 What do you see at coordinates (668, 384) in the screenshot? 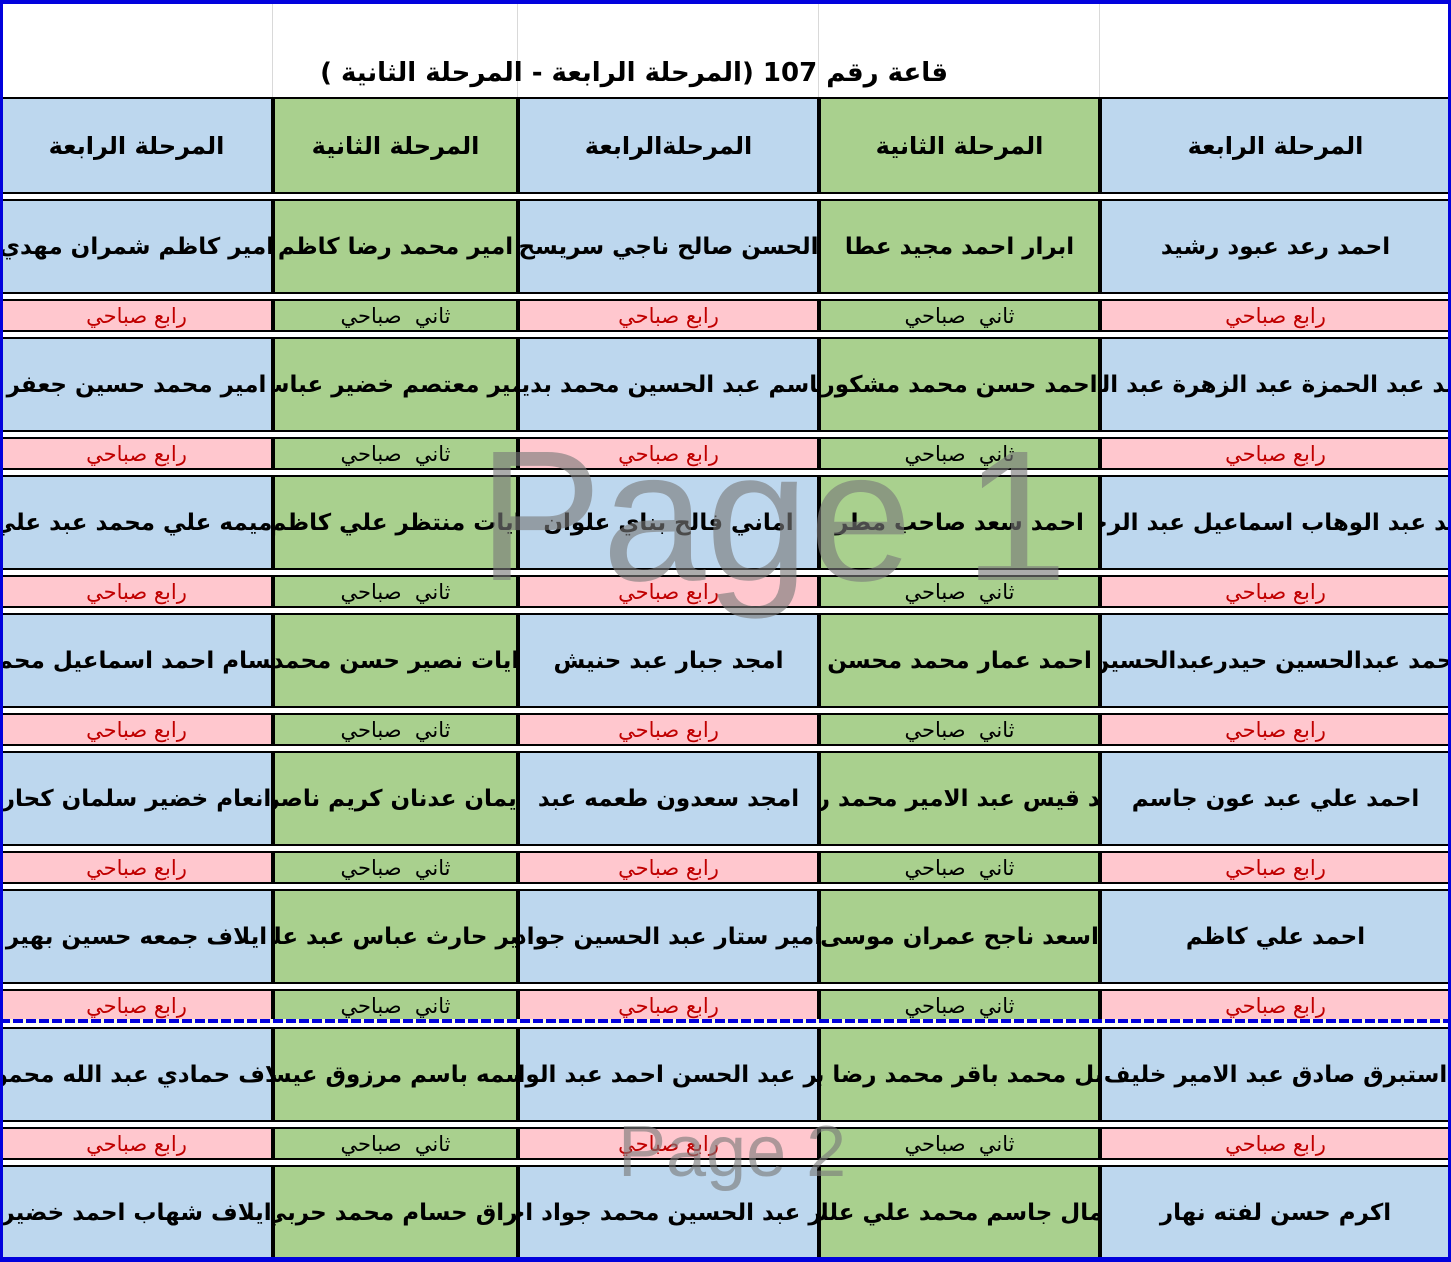
I see `student-name-cell: القاسم عبد الحسين محمد بديري` at bounding box center [668, 384].